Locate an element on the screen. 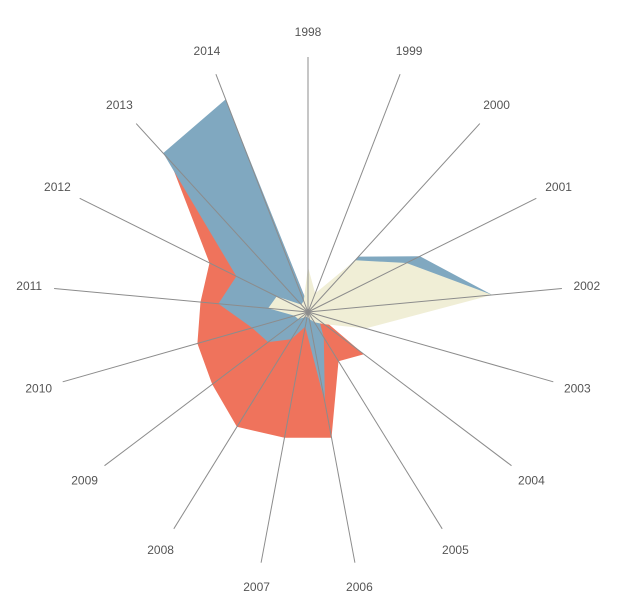 Image resolution: width=625 pixels, height=616 pixels. tick-label-2011: 2011 is located at coordinates (29, 286).